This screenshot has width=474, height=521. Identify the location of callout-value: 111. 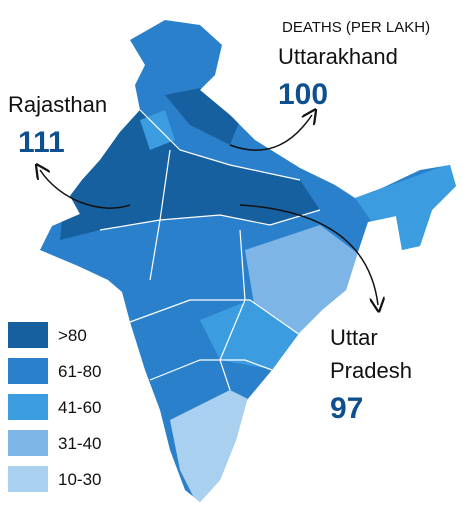
(41, 142).